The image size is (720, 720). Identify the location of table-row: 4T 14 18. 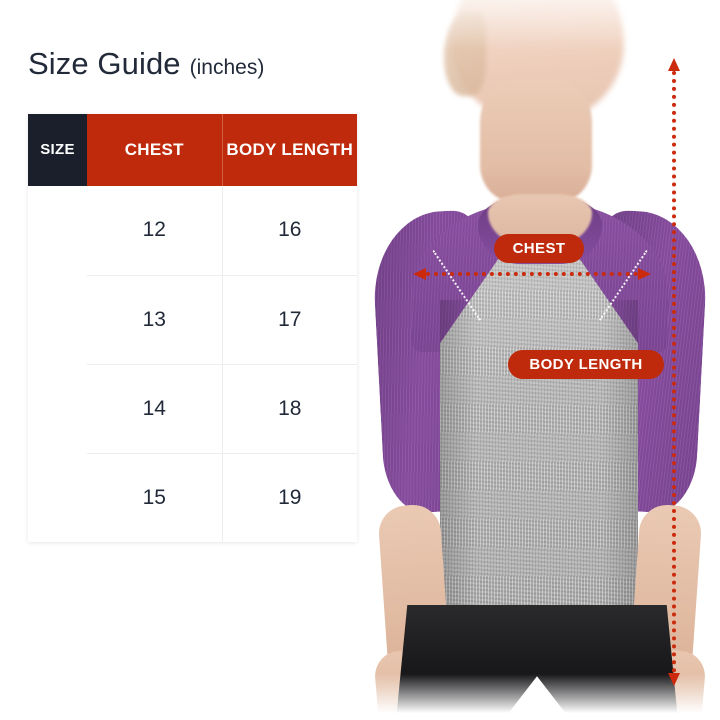
(192, 408).